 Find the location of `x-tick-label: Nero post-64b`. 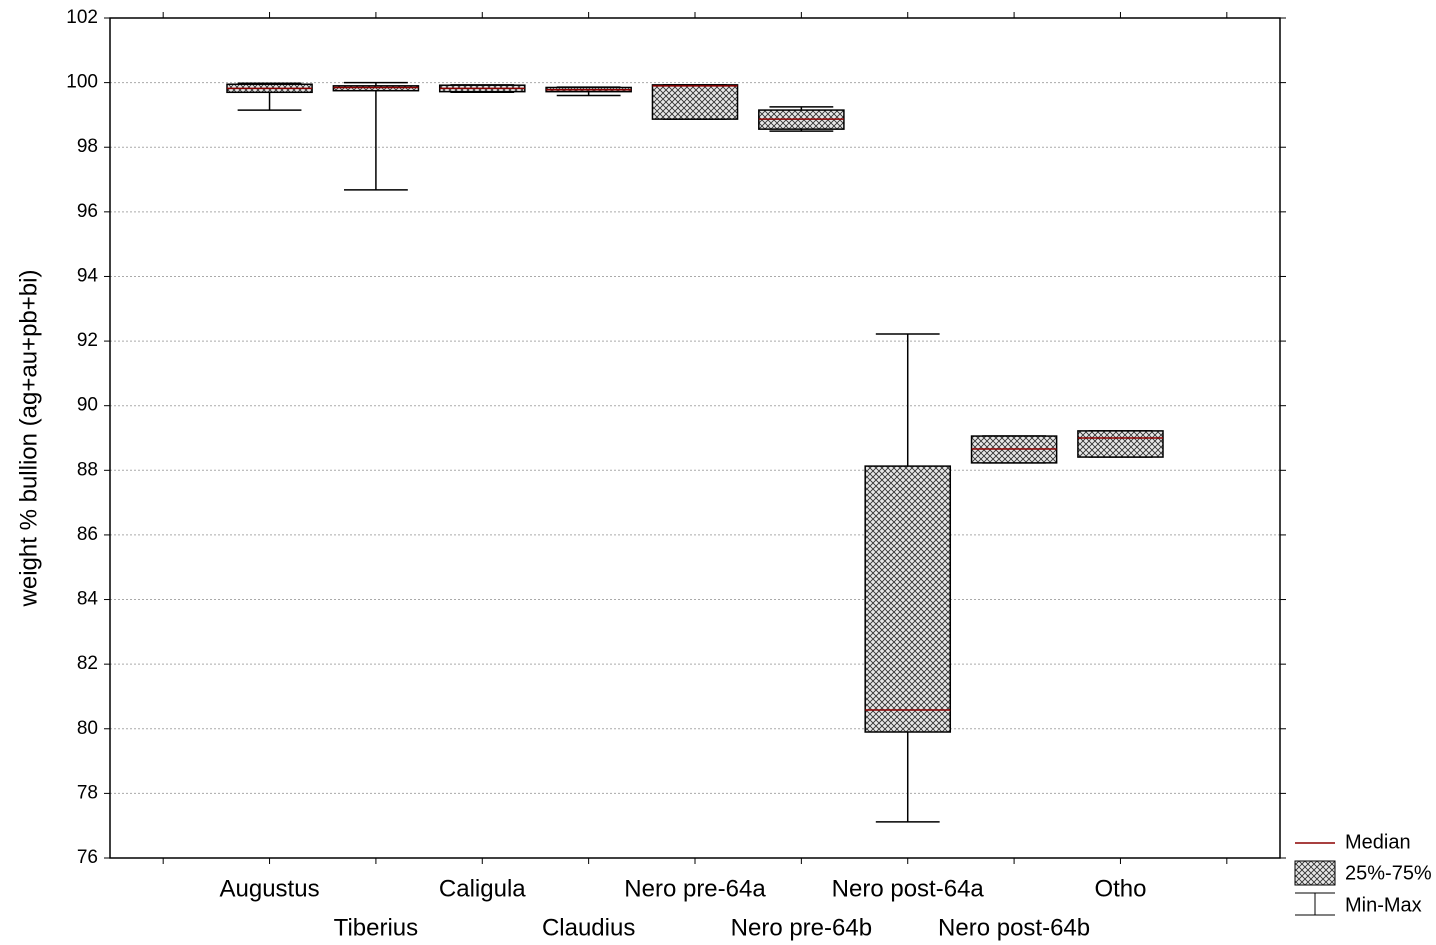

x-tick-label: Nero post-64b is located at coordinates (1014, 927).